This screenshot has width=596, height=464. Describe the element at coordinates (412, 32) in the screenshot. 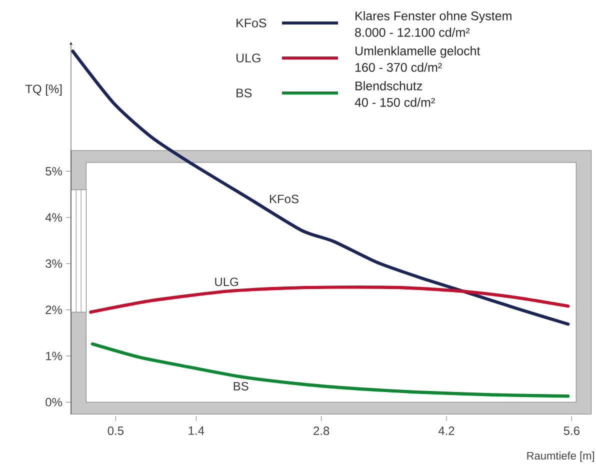

I see `text: 8.000 - 12.100 cd/m²` at that location.